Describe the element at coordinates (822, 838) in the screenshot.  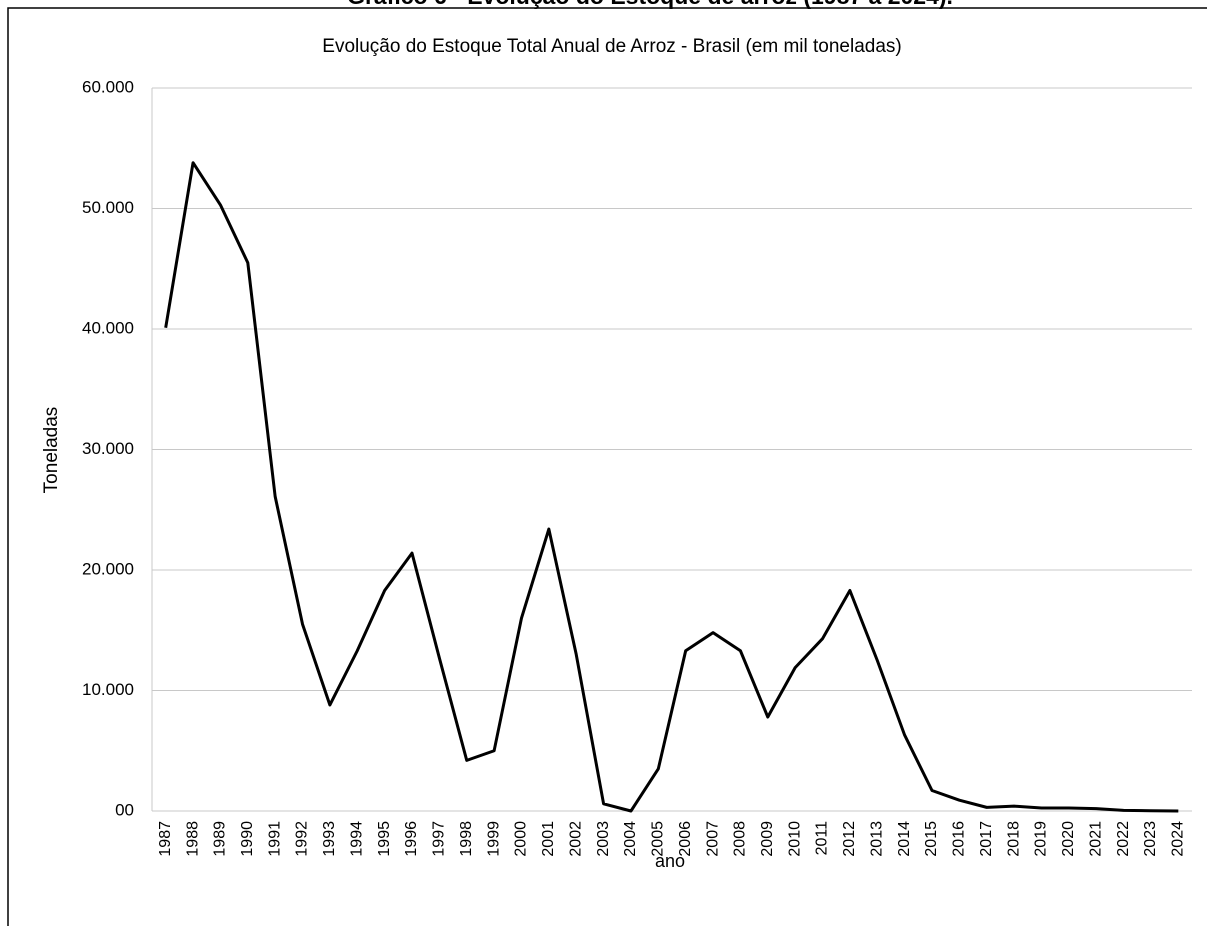
I see `x-tick-label: 2011` at that location.